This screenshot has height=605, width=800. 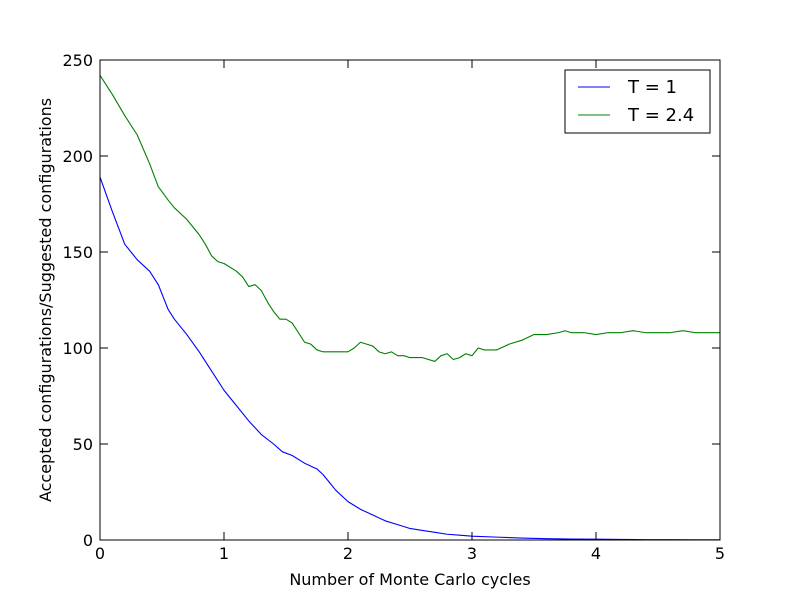 I want to click on y-tick-label: 150, so click(x=77, y=252).